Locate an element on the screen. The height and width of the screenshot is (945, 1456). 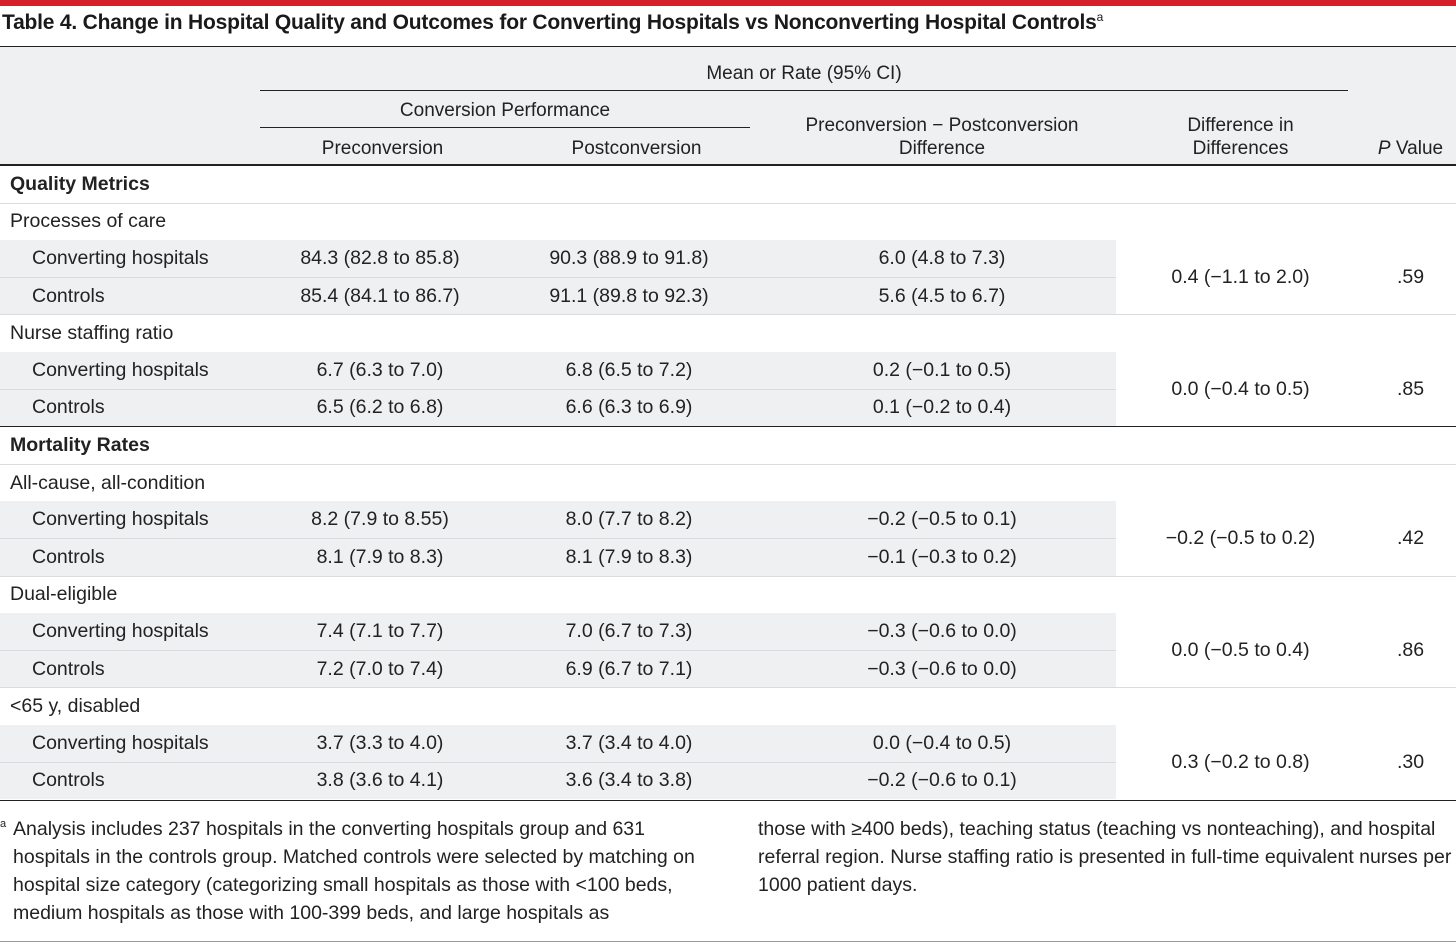
cell-pre: 8.1 (7.9 to 8.3) is located at coordinates (382, 557).